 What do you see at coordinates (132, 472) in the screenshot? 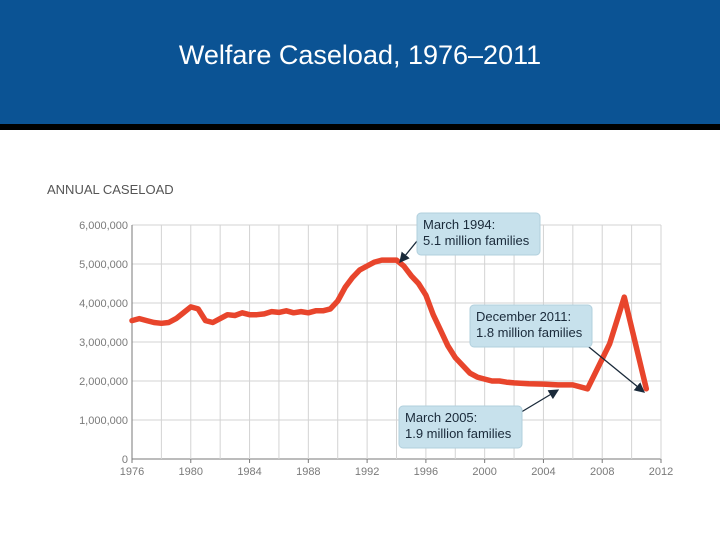
I see `x-tick-label: 1976` at bounding box center [132, 472].